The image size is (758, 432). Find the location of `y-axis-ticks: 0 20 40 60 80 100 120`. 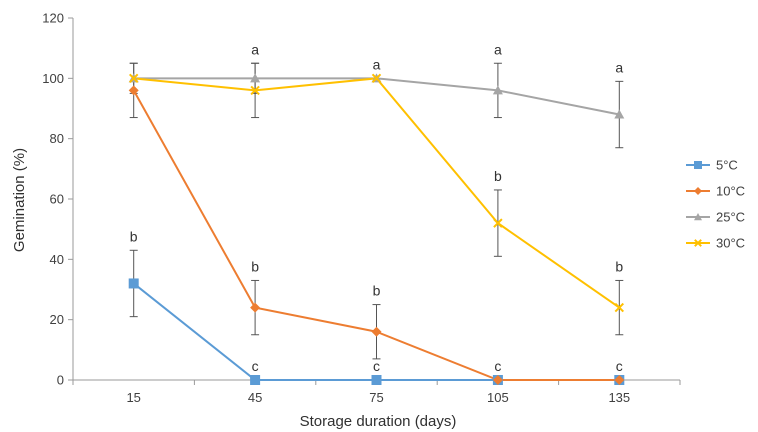

y-axis-ticks: 0 20 40 60 80 100 120 is located at coordinates (57, 199).